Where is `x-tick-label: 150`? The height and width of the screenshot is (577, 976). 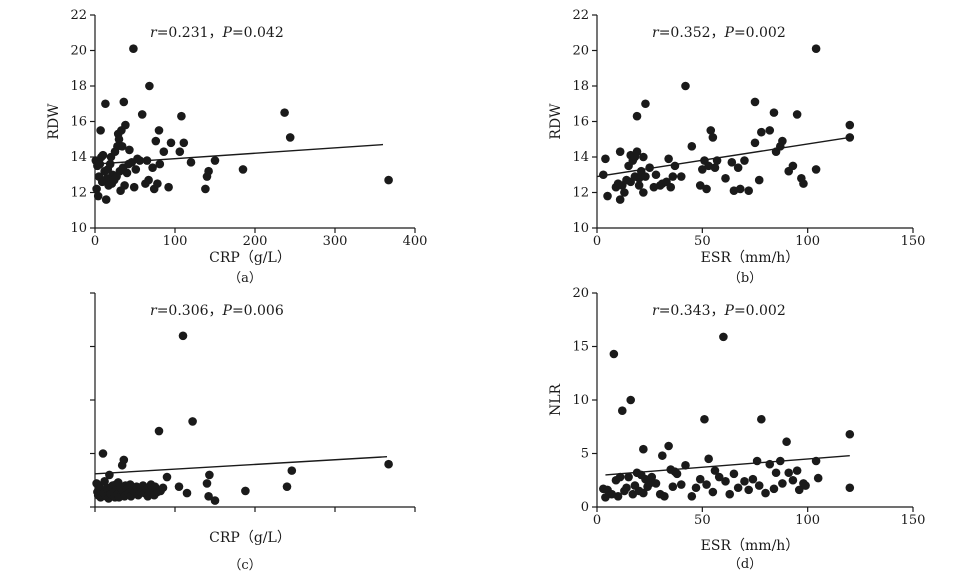 x-tick-label: 150 is located at coordinates (913, 241).